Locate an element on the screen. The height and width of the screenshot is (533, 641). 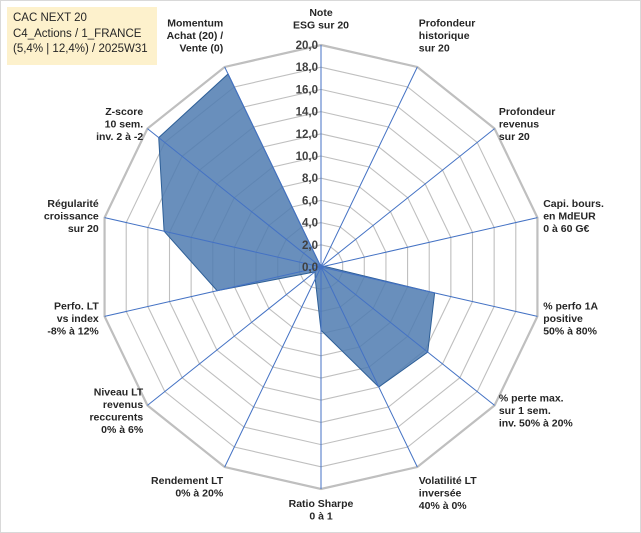
axis-label-12-line-2: inv. 2 à -2 is located at coordinates (119, 137).